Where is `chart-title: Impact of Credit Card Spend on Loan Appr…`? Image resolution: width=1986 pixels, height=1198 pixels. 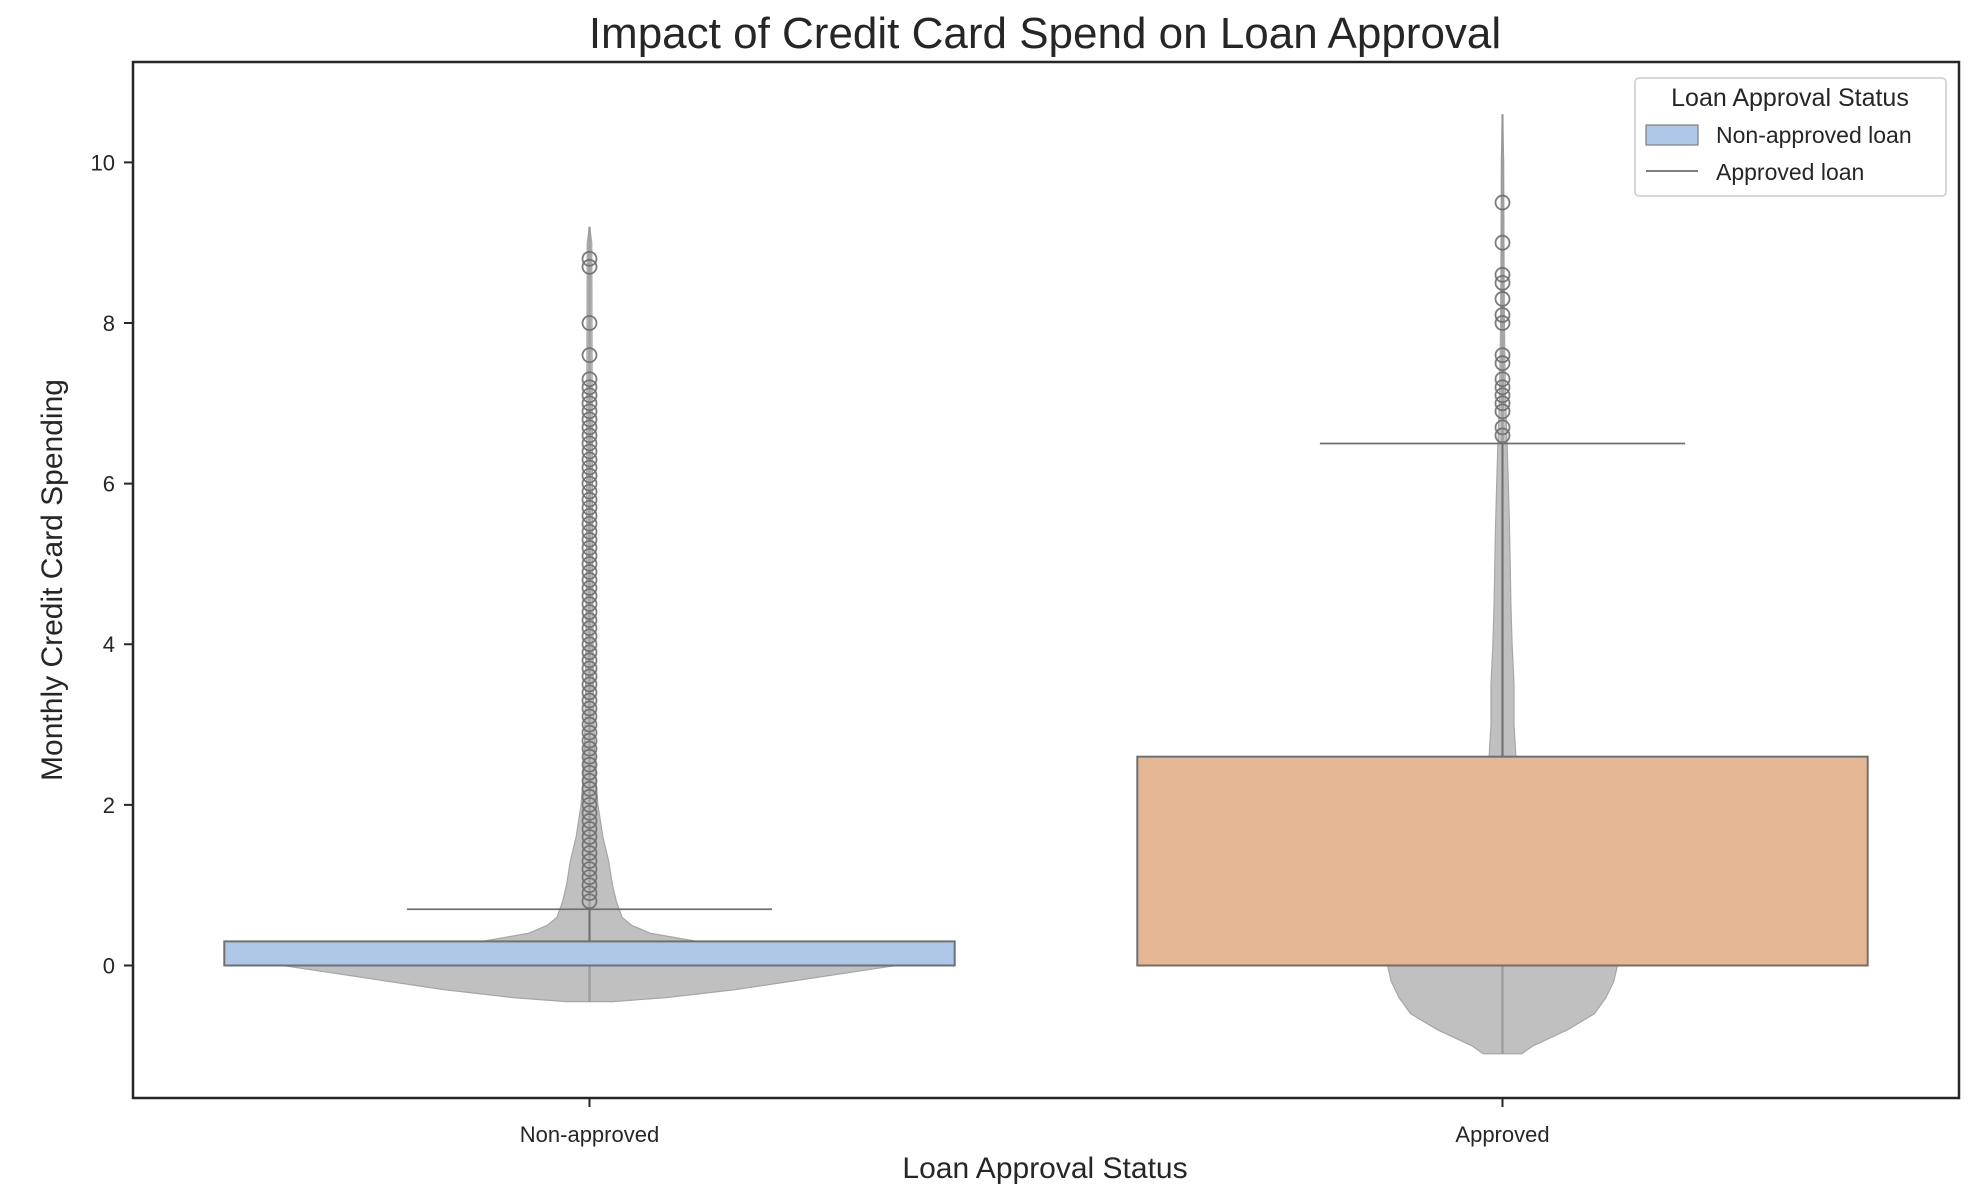
chart-title: Impact of Credit Card Spend on Loan Appr… is located at coordinates (1045, 33).